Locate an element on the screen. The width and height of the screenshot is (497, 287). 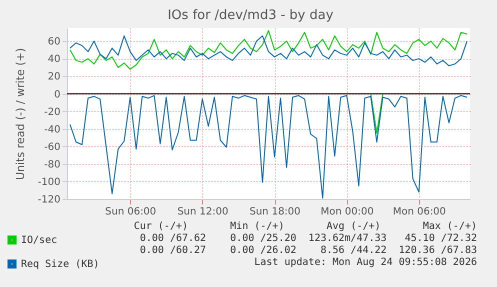
x-tick-label: Sun 12:00 is located at coordinates (202, 212).